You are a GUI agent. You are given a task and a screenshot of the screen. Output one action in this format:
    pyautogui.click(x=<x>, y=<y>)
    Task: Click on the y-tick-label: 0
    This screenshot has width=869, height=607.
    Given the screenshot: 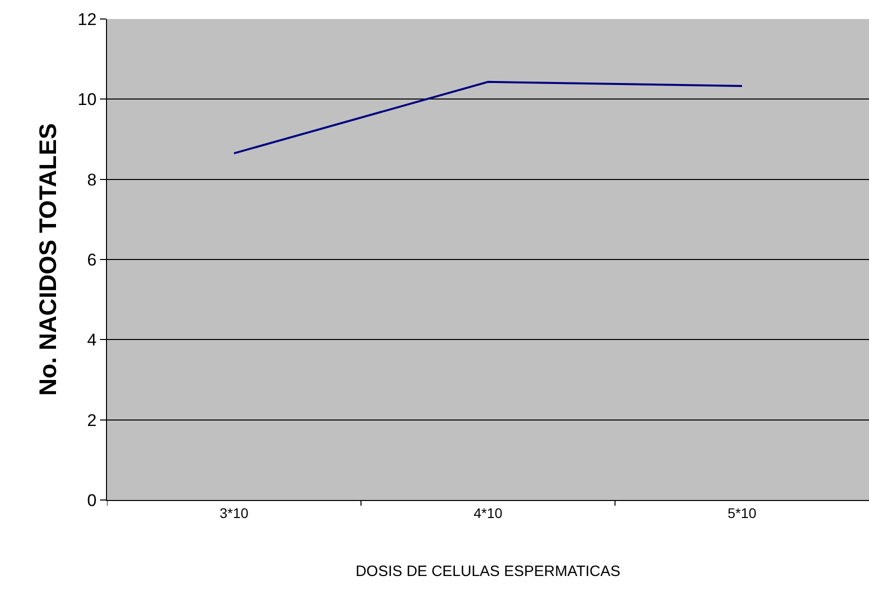 What is the action you would take?
    pyautogui.click(x=92, y=500)
    